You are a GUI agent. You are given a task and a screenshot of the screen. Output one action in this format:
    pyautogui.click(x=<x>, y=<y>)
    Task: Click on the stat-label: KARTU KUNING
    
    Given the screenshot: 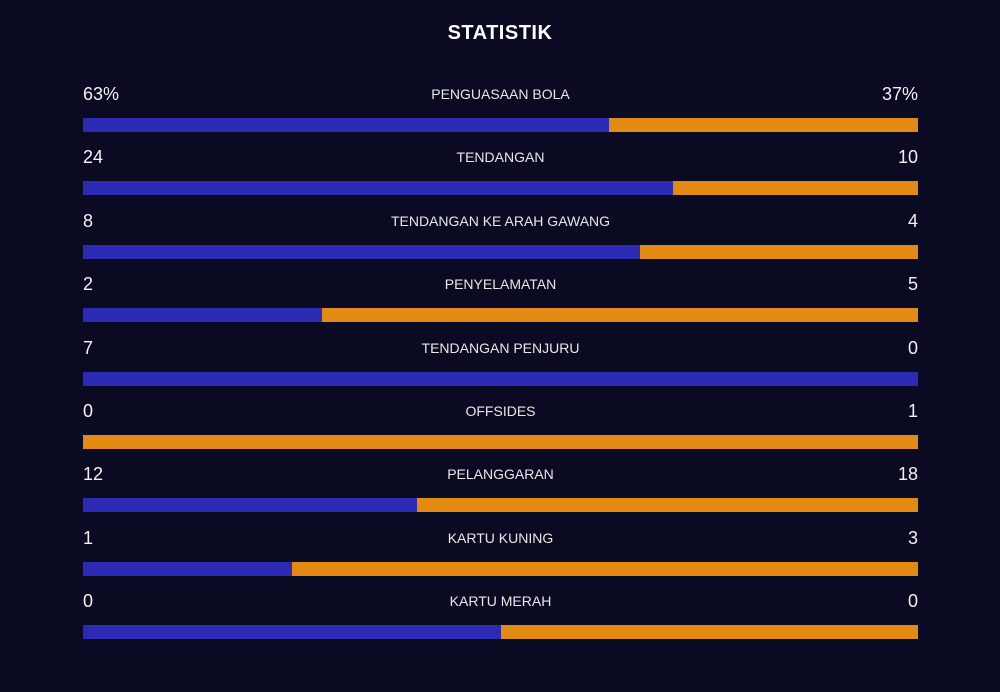 What is the action you would take?
    pyautogui.click(x=500, y=537)
    